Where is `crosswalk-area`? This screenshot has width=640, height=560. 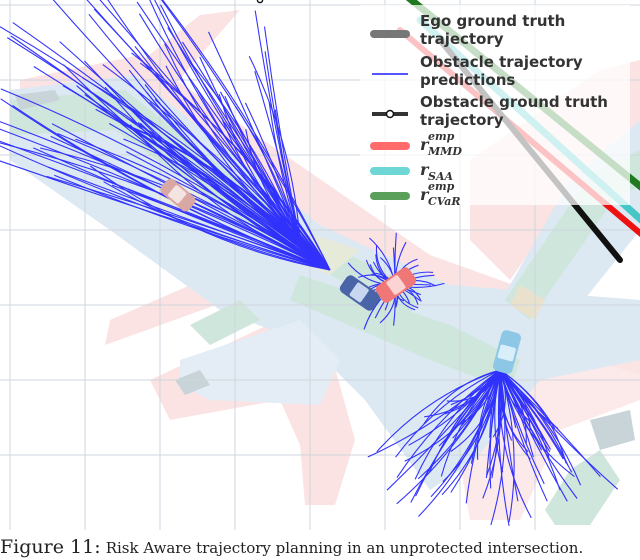 crosswalk-area is located at coordinates (527, 302).